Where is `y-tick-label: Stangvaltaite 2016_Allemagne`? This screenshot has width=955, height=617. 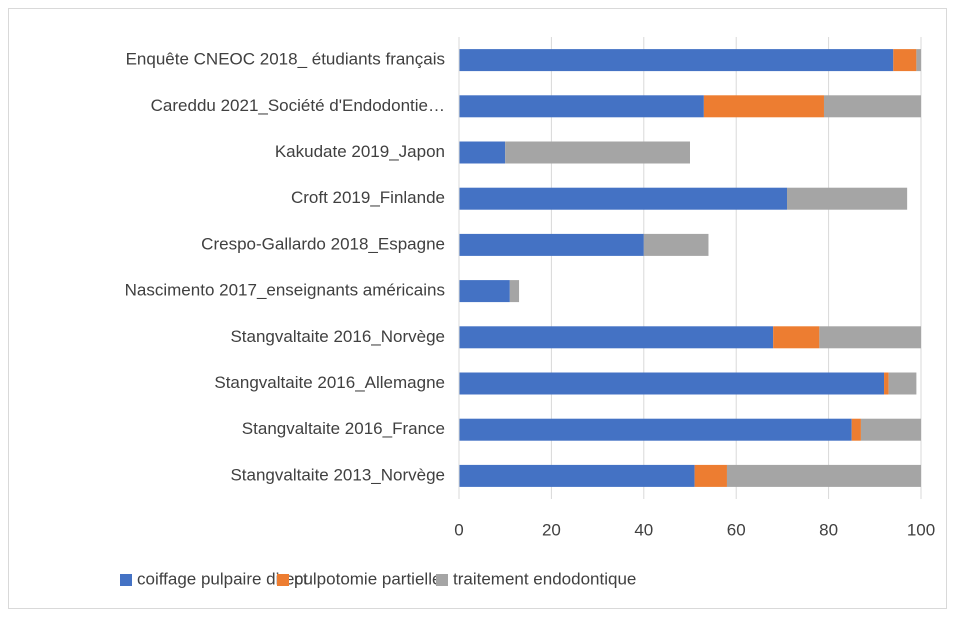
y-tick-label: Stangvaltaite 2016_Allemagne is located at coordinates (329, 382).